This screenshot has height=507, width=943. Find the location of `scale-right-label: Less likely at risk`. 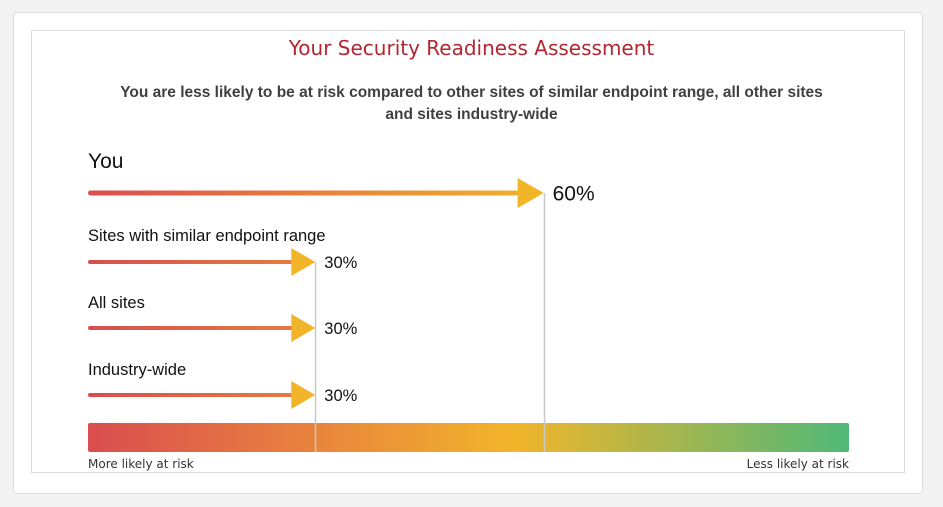

scale-right-label: Less likely at risk is located at coordinates (798, 464).